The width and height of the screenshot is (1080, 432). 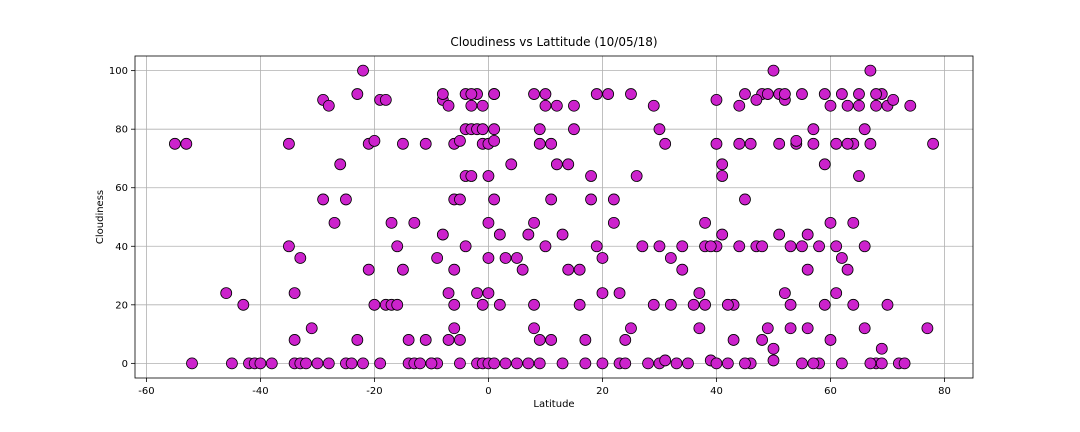 I want to click on y-tick-label: 20, so click(x=121, y=305).